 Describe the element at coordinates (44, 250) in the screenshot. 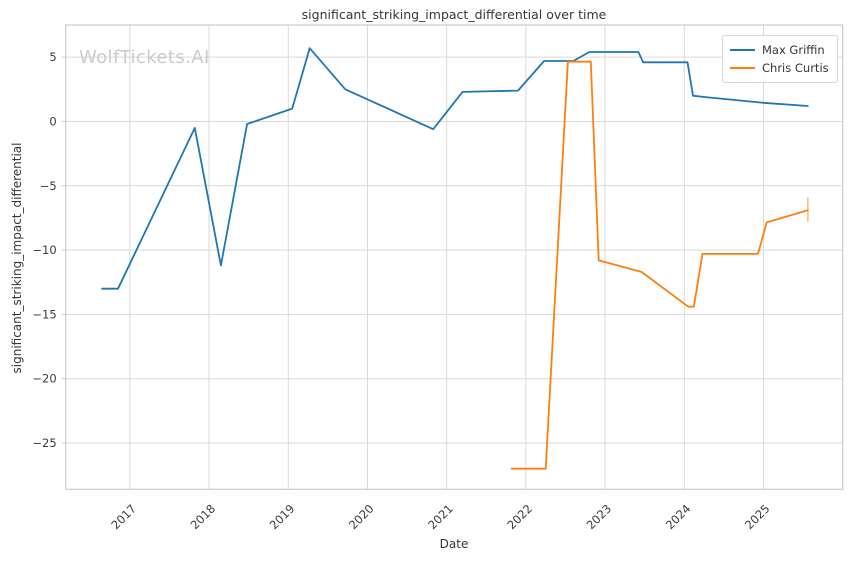

I see `y-tick-label: −10` at that location.